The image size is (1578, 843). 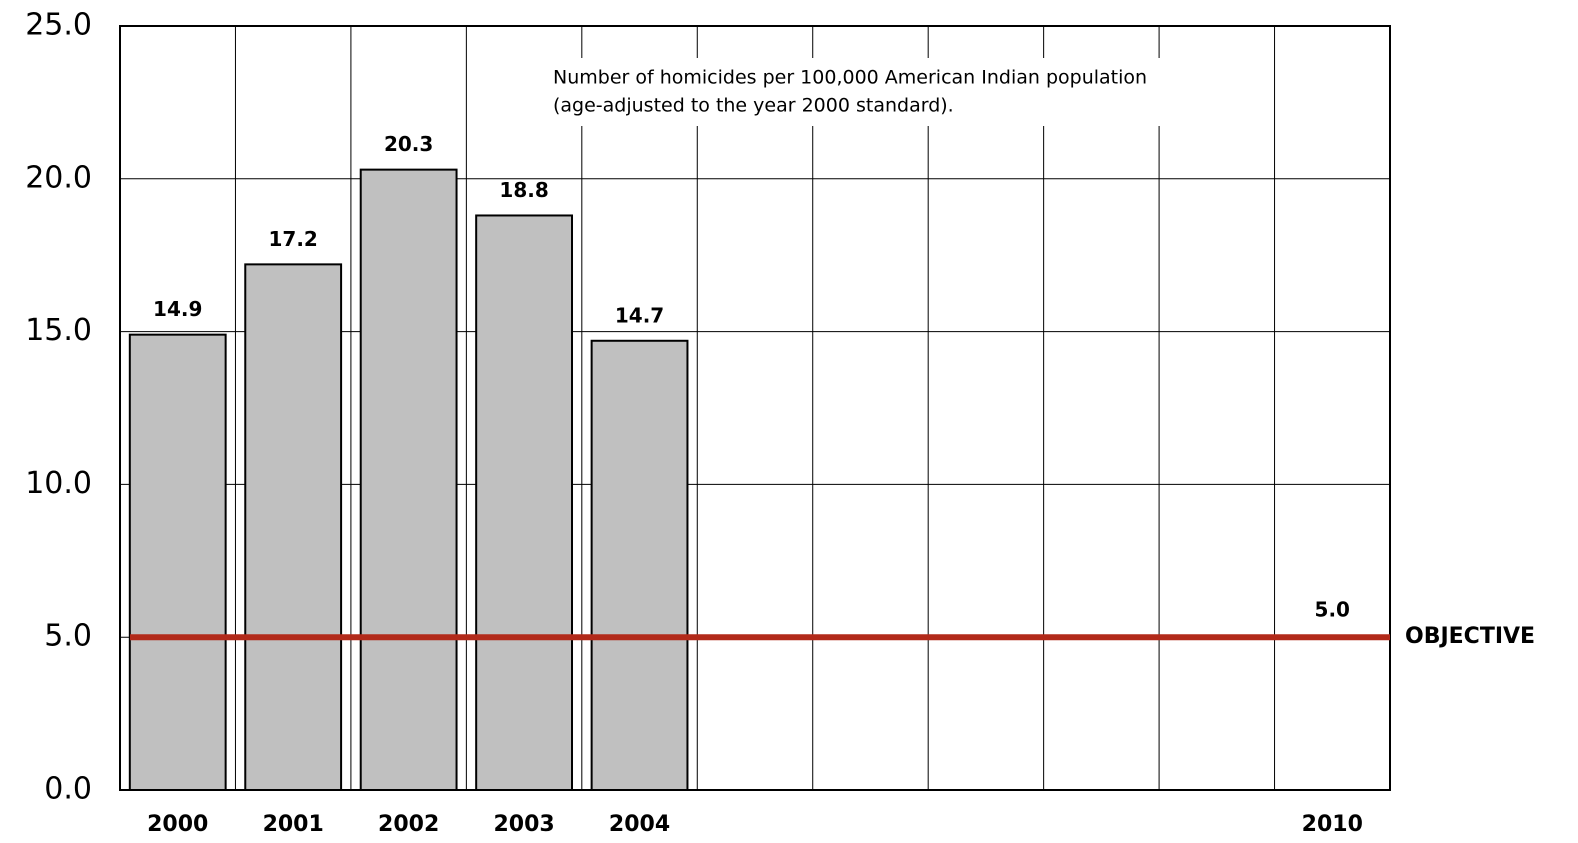 I want to click on y-tick-label: 0.0, so click(x=68, y=789).